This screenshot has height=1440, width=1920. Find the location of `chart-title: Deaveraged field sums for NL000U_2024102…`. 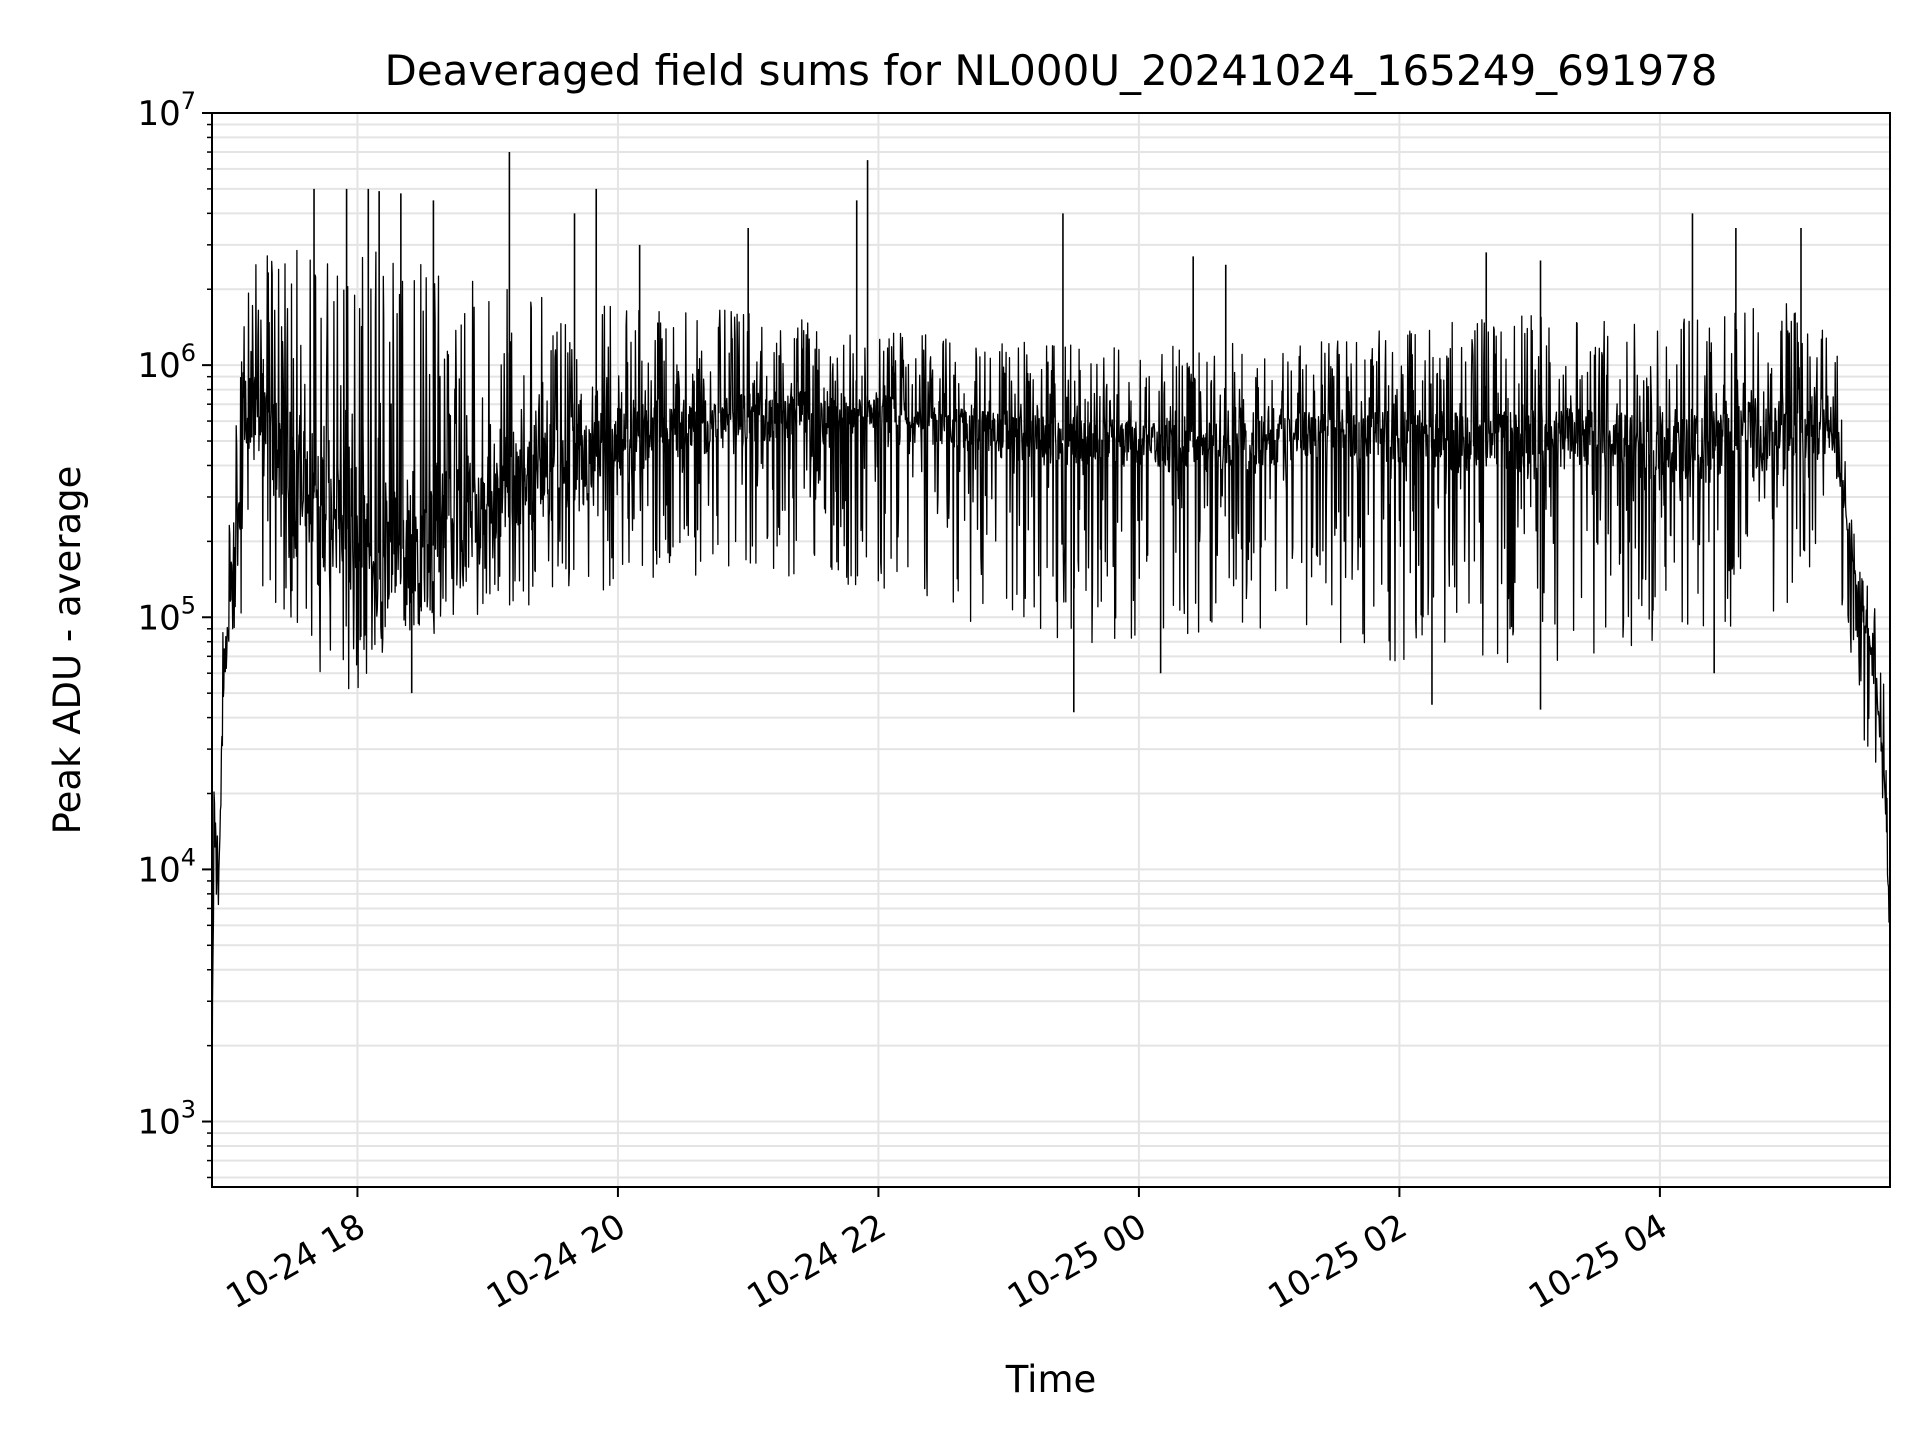

chart-title: Deaveraged field sums for NL000U_2024102… is located at coordinates (1050, 70).